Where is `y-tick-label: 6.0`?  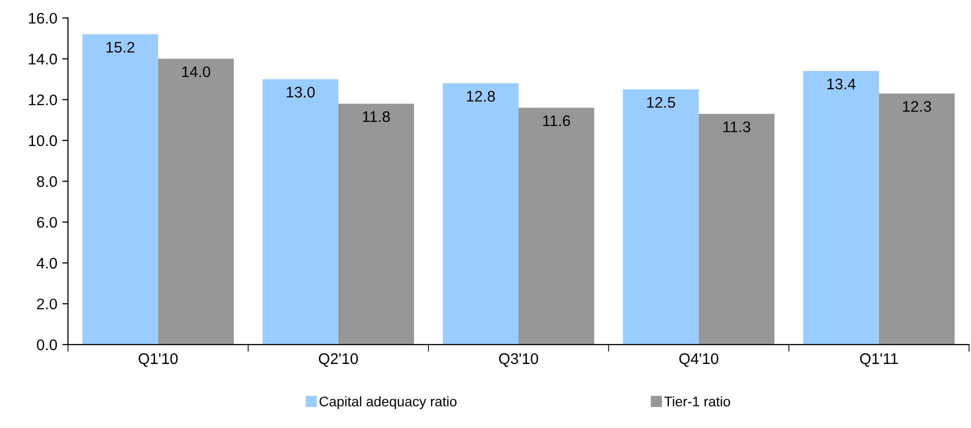
y-tick-label: 6.0 is located at coordinates (47, 222).